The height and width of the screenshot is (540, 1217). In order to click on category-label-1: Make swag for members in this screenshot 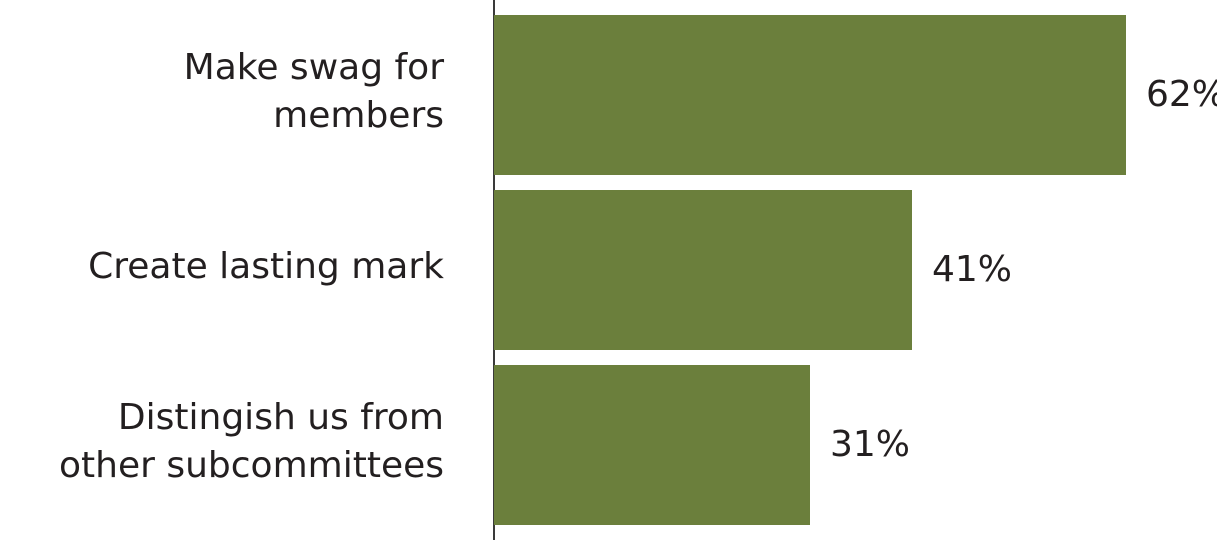, I will do `click(313, 91)`.